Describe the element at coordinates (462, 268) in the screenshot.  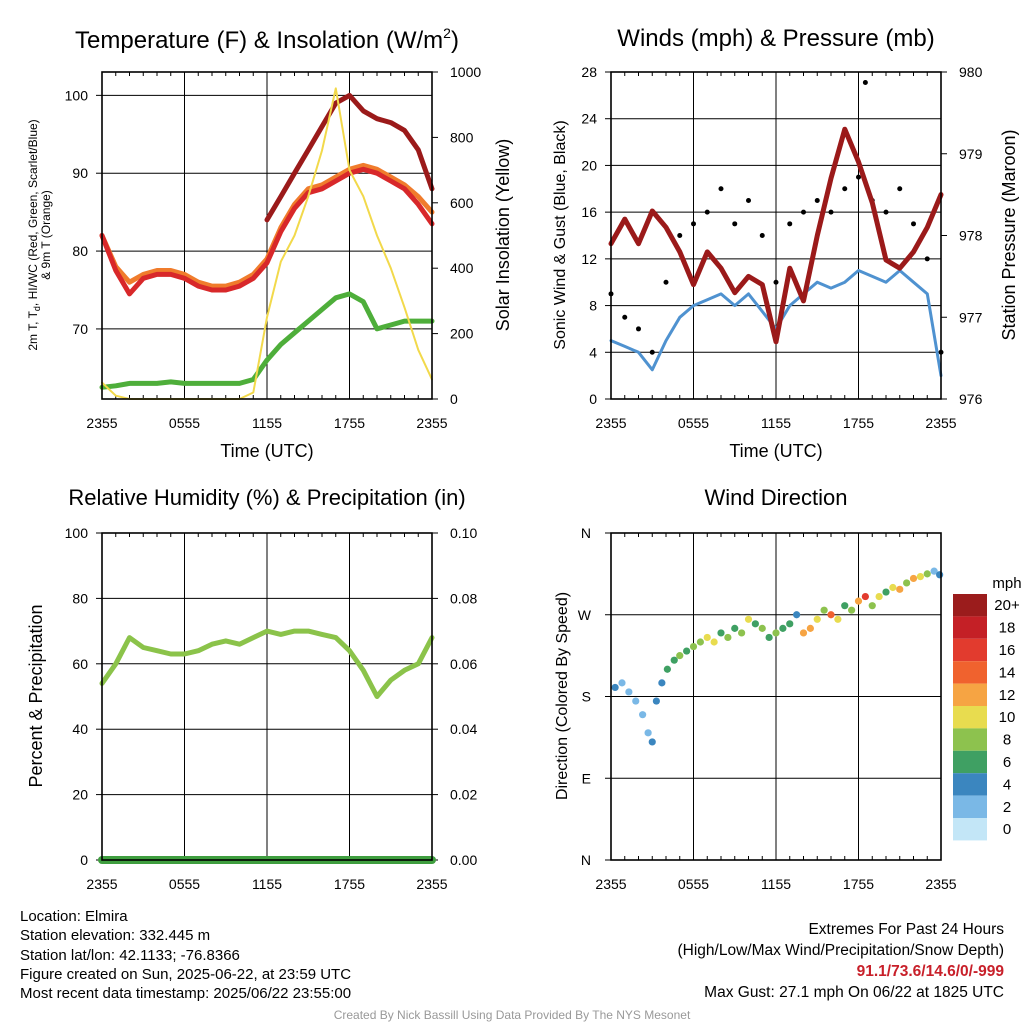
I see `y2-tick-label: 400` at that location.